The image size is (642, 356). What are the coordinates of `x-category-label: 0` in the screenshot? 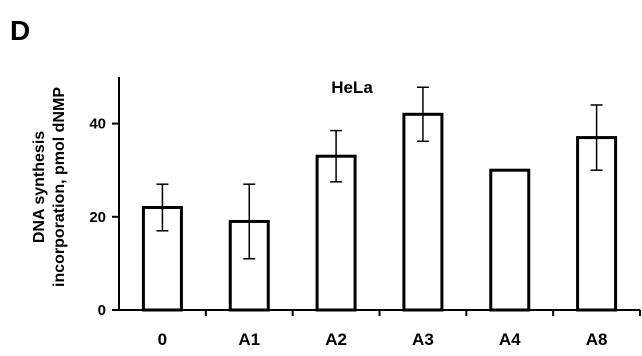 It's located at (162, 339).